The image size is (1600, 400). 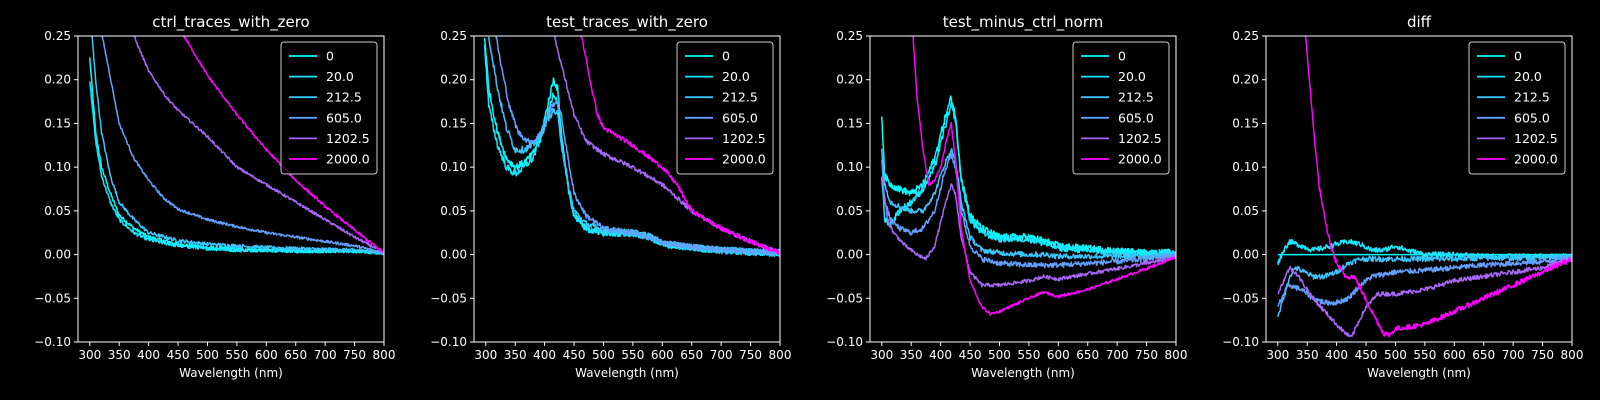 I want to click on chart-title: diff, so click(x=1419, y=22).